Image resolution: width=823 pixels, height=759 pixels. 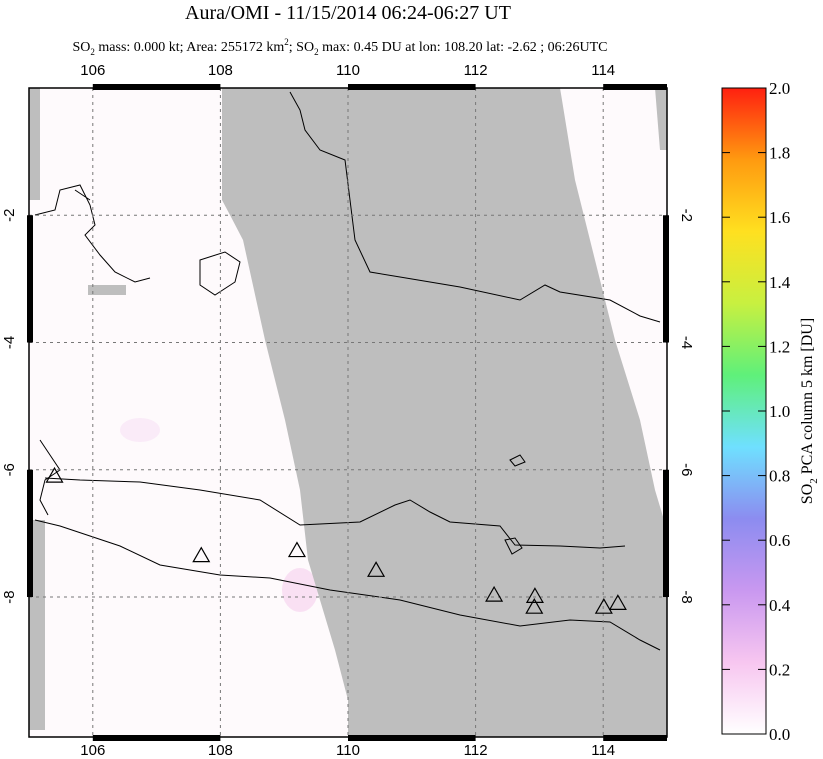 I want to click on colorbar-tick-label: 0.8, so click(x=779, y=476).